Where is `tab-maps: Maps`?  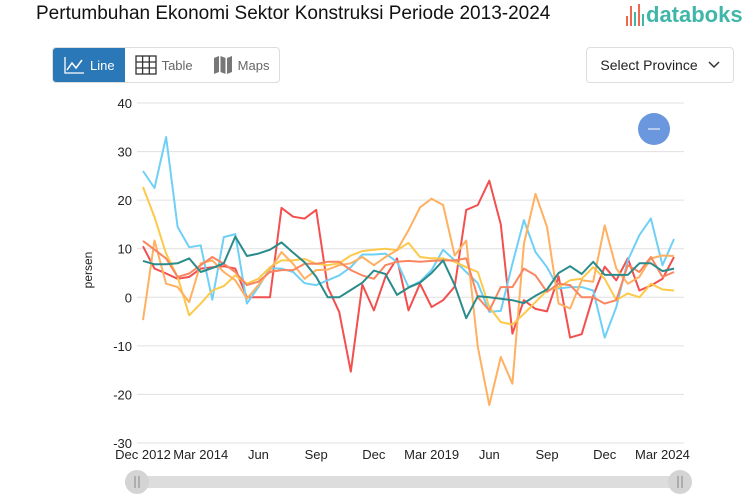
tab-maps: Maps is located at coordinates (241, 65).